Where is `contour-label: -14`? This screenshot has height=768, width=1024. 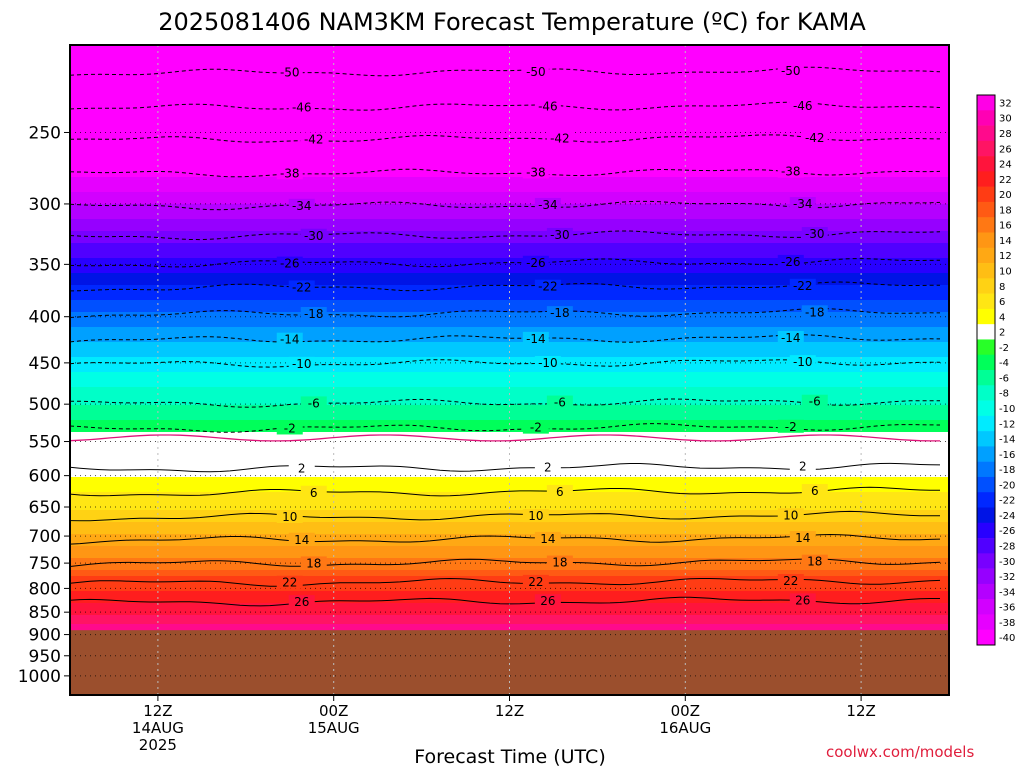 contour-label: -14 is located at coordinates (290, 340).